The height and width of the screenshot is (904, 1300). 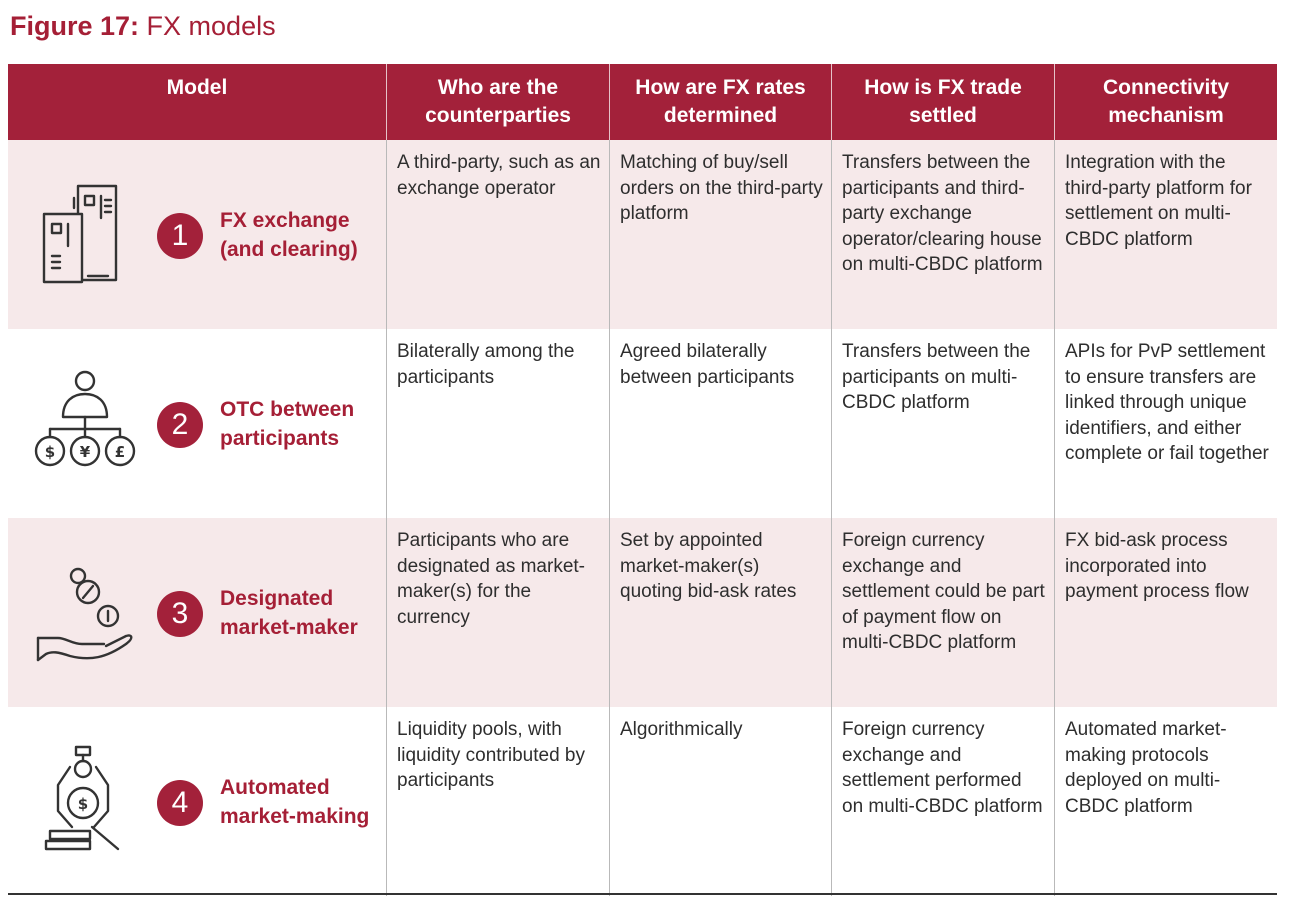 I want to click on model-name: FX exchange (and clearing), so click(x=289, y=235).